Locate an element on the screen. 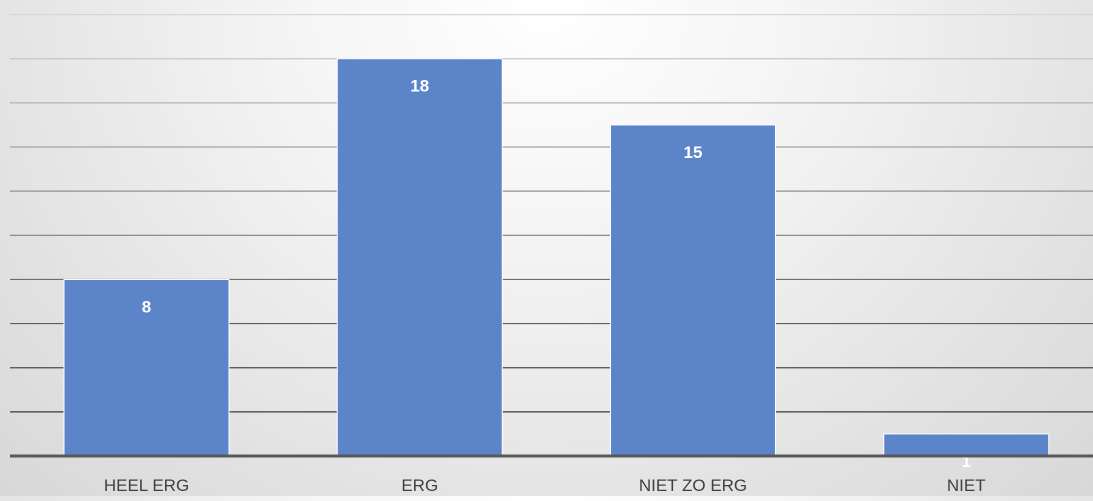 The image size is (1093, 501). category-label: NIET ZO ERG is located at coordinates (693, 485).